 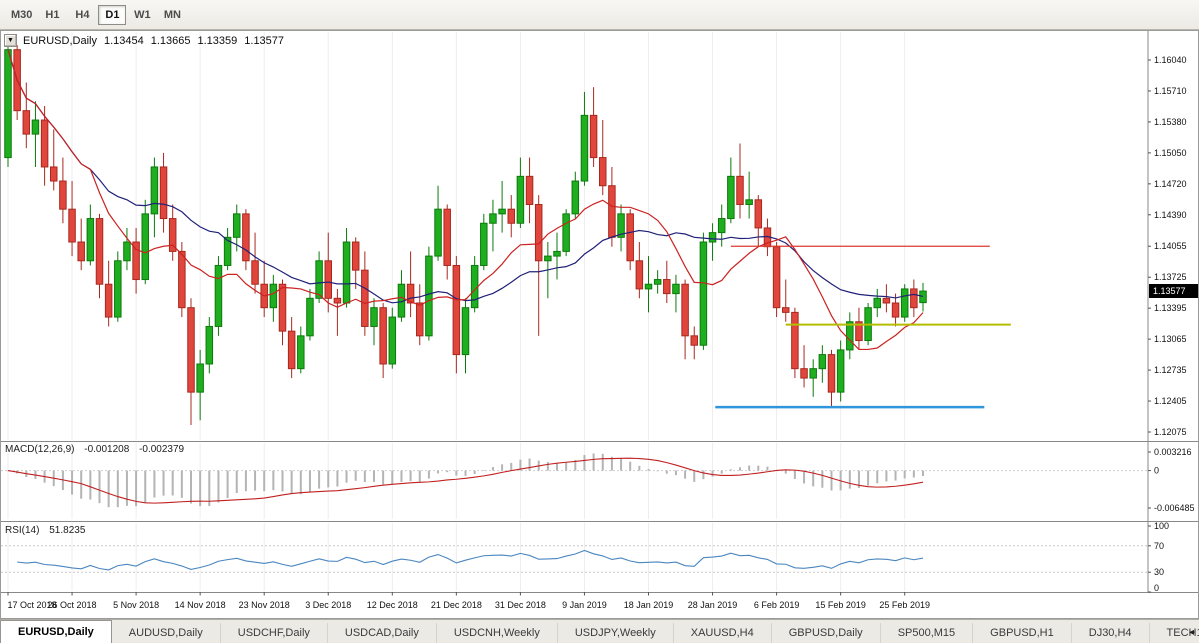 What do you see at coordinates (72, 605) in the screenshot?
I see `date-axis-label: 26 Oct 2018` at bounding box center [72, 605].